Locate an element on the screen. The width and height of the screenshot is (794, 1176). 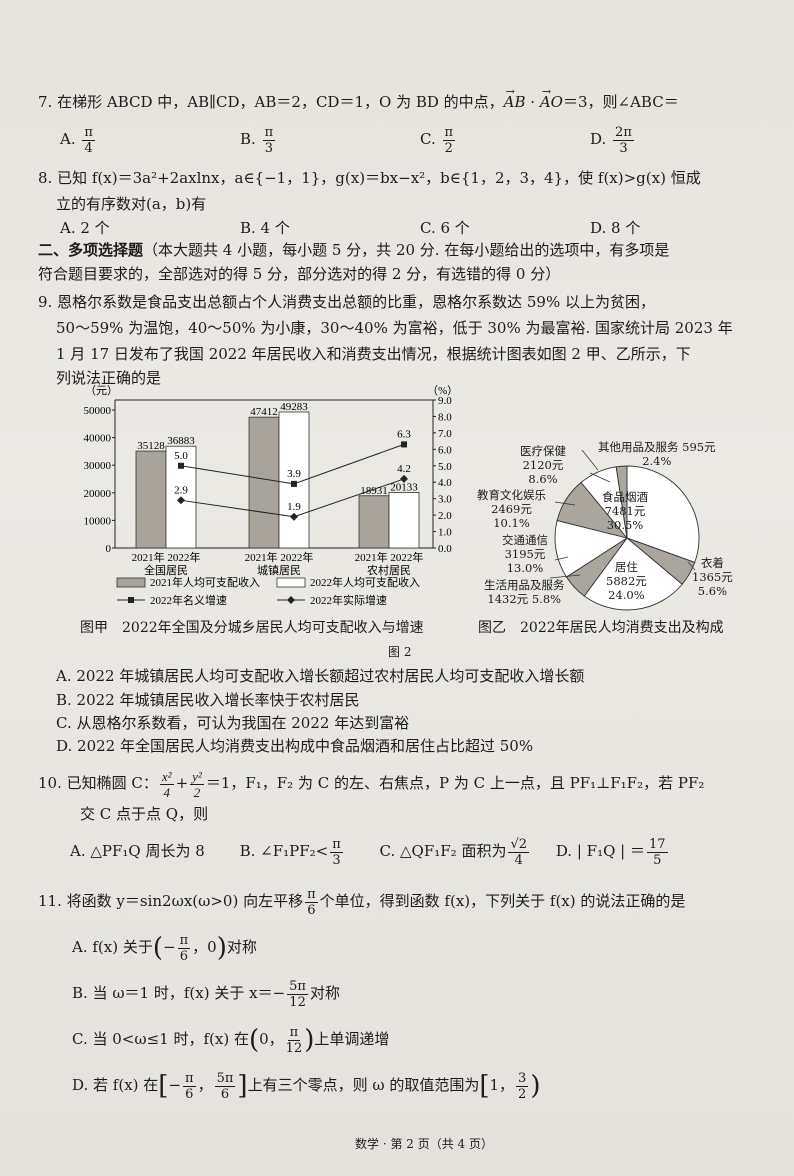
y2-tick-label: 5.0 is located at coordinates (445, 467).